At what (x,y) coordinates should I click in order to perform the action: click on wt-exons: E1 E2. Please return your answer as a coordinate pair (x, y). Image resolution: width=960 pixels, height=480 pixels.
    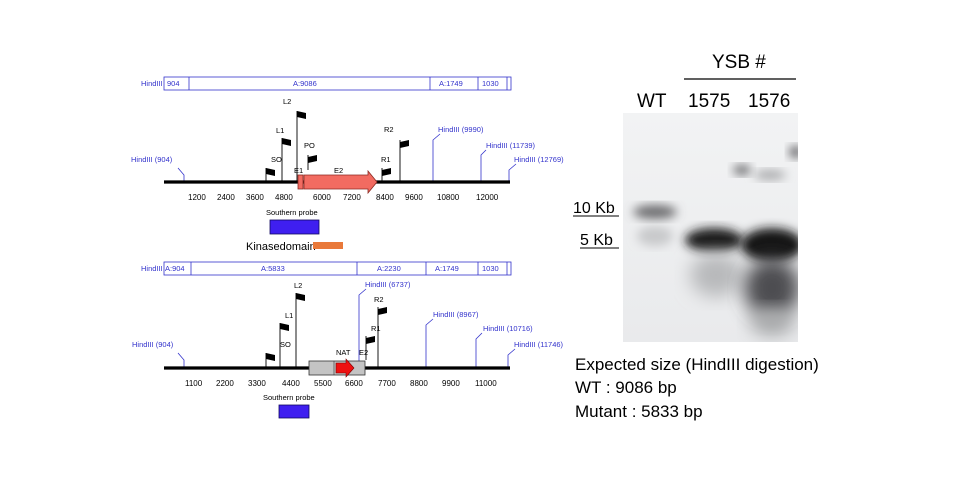
    Looking at the image, I should click on (336, 180).